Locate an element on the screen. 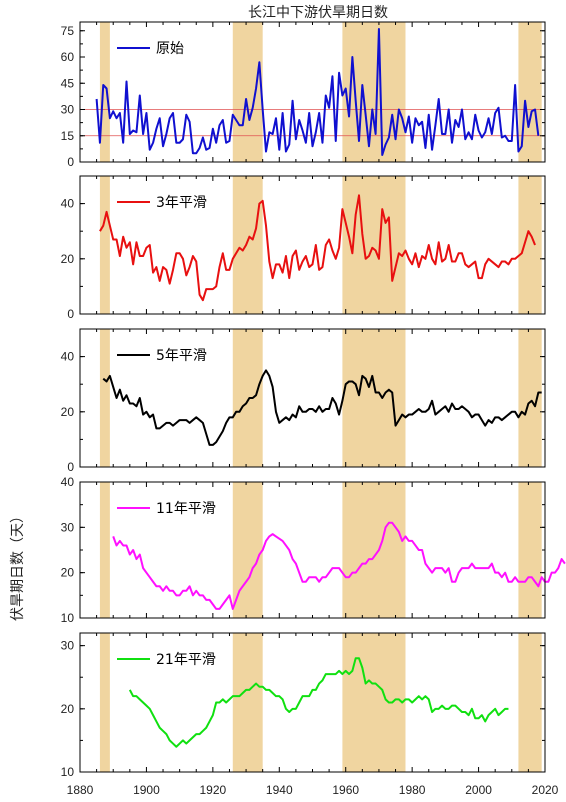 This screenshot has height=802, width=566. x-tick-label: 1940 is located at coordinates (279, 790).